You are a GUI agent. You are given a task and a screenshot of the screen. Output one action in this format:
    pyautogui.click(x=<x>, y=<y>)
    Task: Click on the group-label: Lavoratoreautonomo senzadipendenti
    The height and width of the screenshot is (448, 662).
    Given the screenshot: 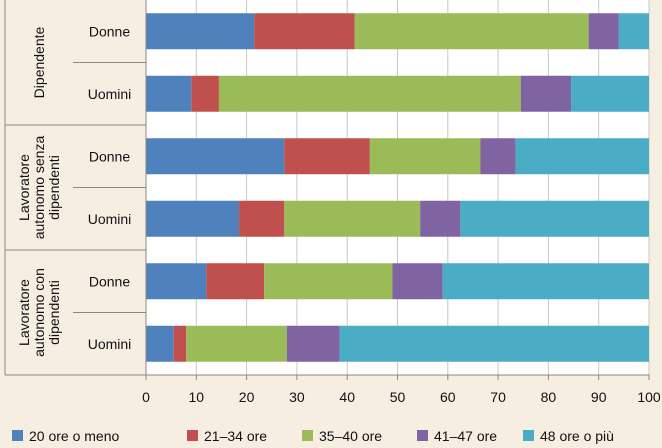 What is the action you would take?
    pyautogui.click(x=39, y=188)
    